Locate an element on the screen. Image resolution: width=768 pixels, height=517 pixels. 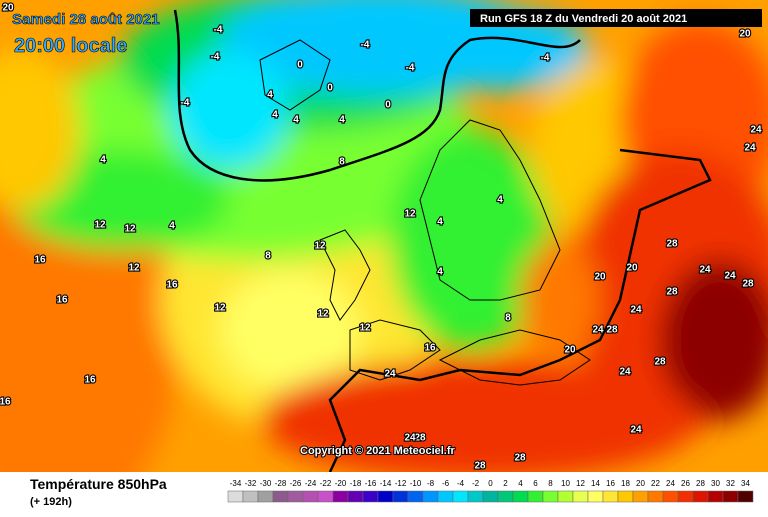
forecast-date: Samedi 28 août 2021 is located at coordinates (86, 19).